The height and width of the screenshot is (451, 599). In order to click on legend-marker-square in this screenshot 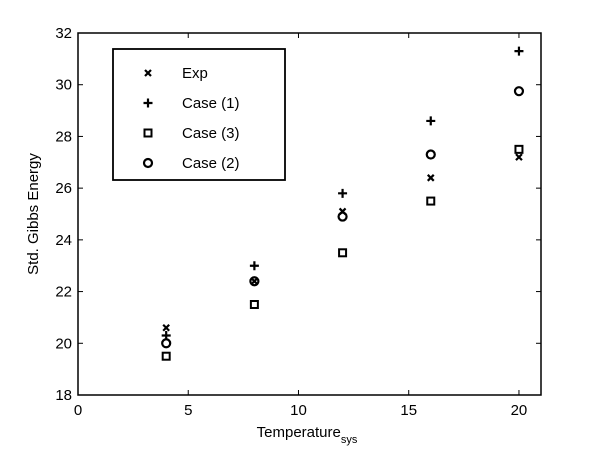, I will do `click(148, 133)`.